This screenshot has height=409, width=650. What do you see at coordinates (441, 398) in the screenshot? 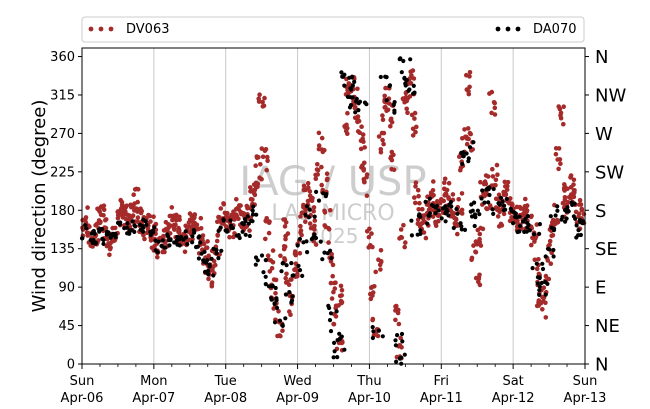
I see `x-tick-date: Apr-11` at bounding box center [441, 398].